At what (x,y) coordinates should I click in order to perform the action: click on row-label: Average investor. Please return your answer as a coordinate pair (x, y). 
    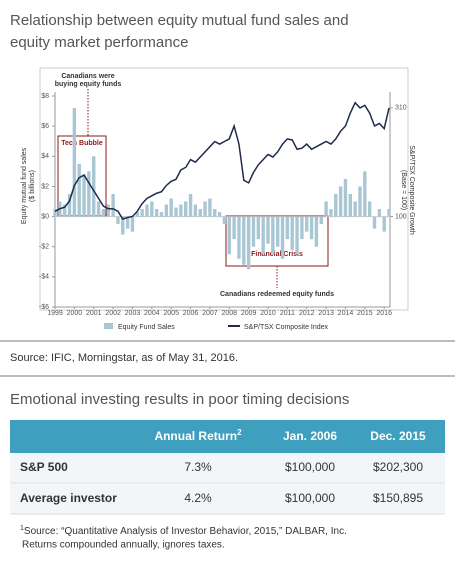
    Looking at the image, I should click on (68, 498).